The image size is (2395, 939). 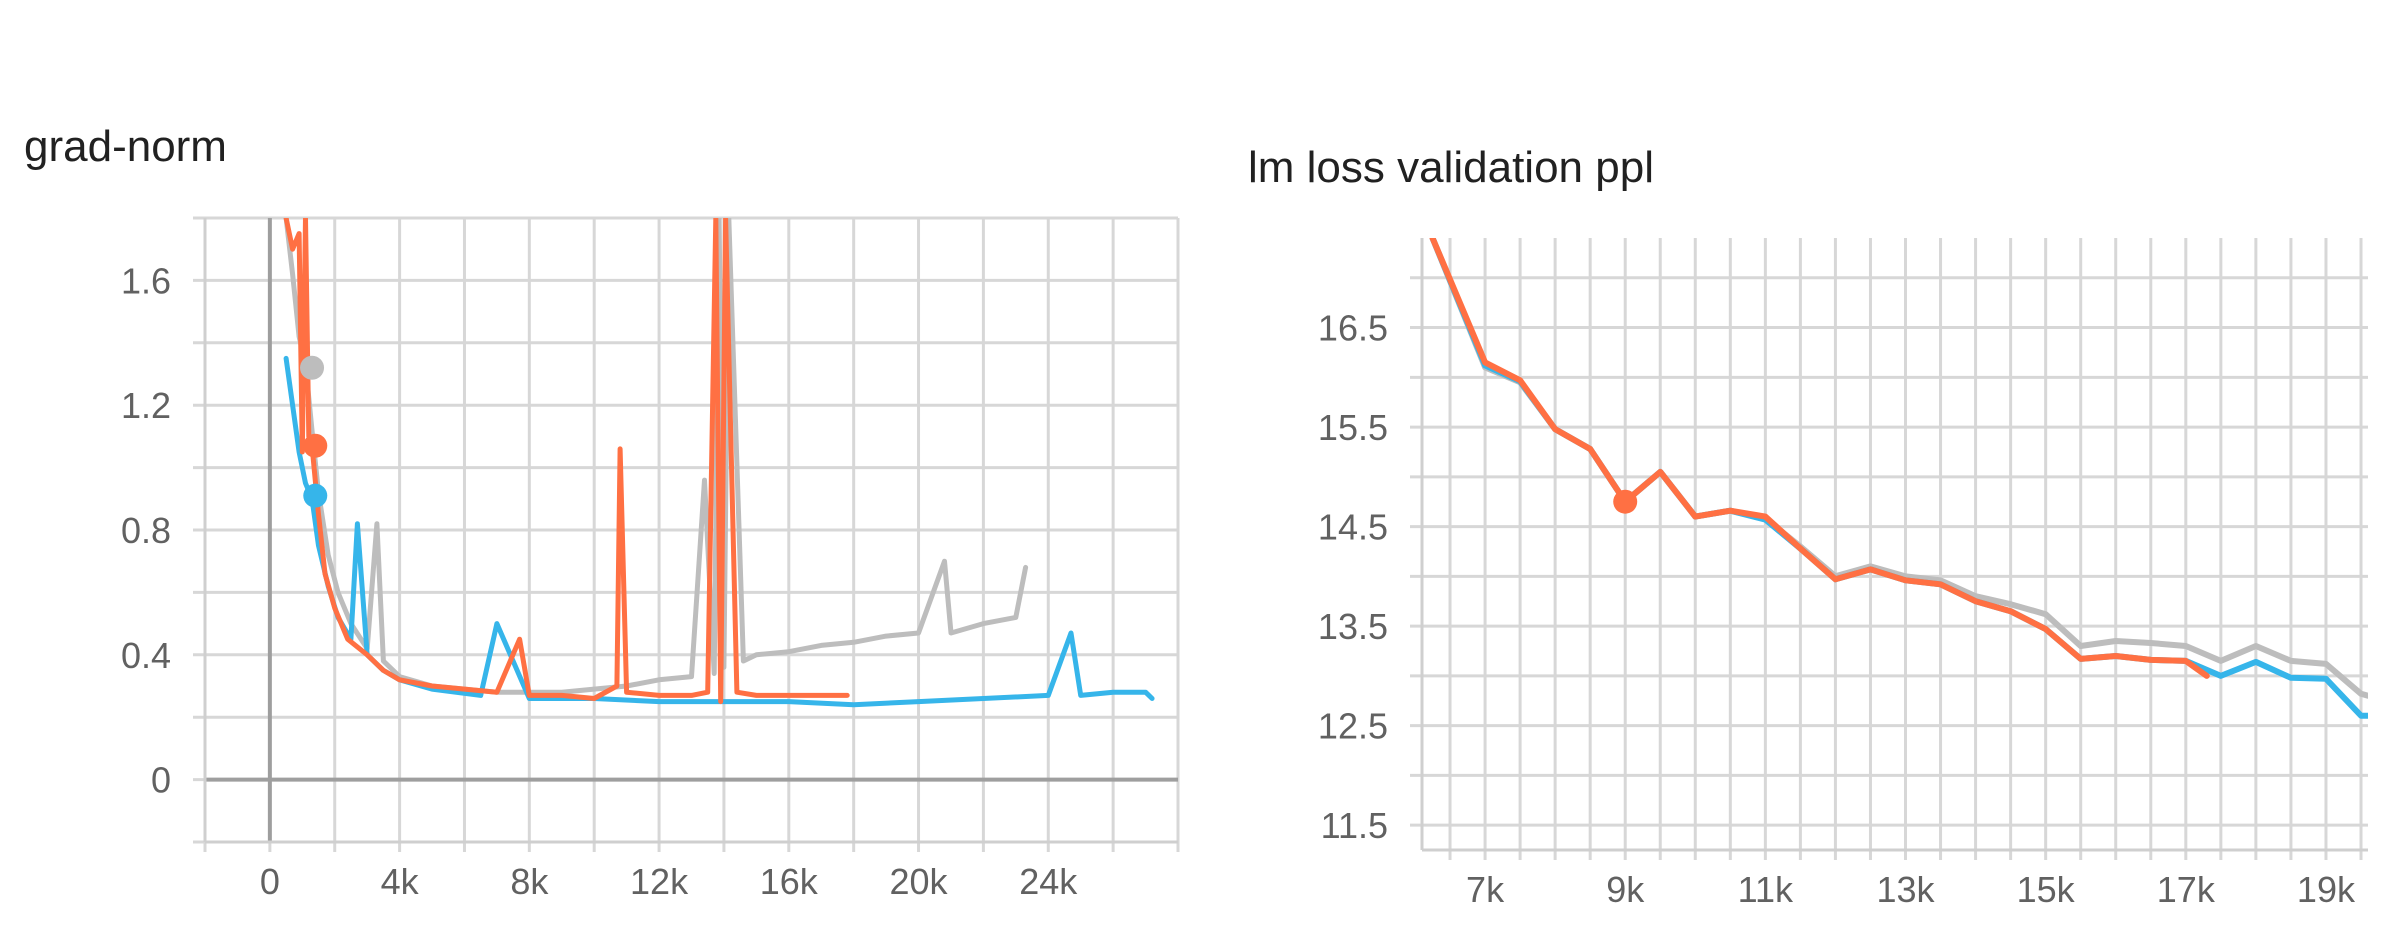 What do you see at coordinates (1353, 427) in the screenshot?
I see `y-tick-label: 15.5` at bounding box center [1353, 427].